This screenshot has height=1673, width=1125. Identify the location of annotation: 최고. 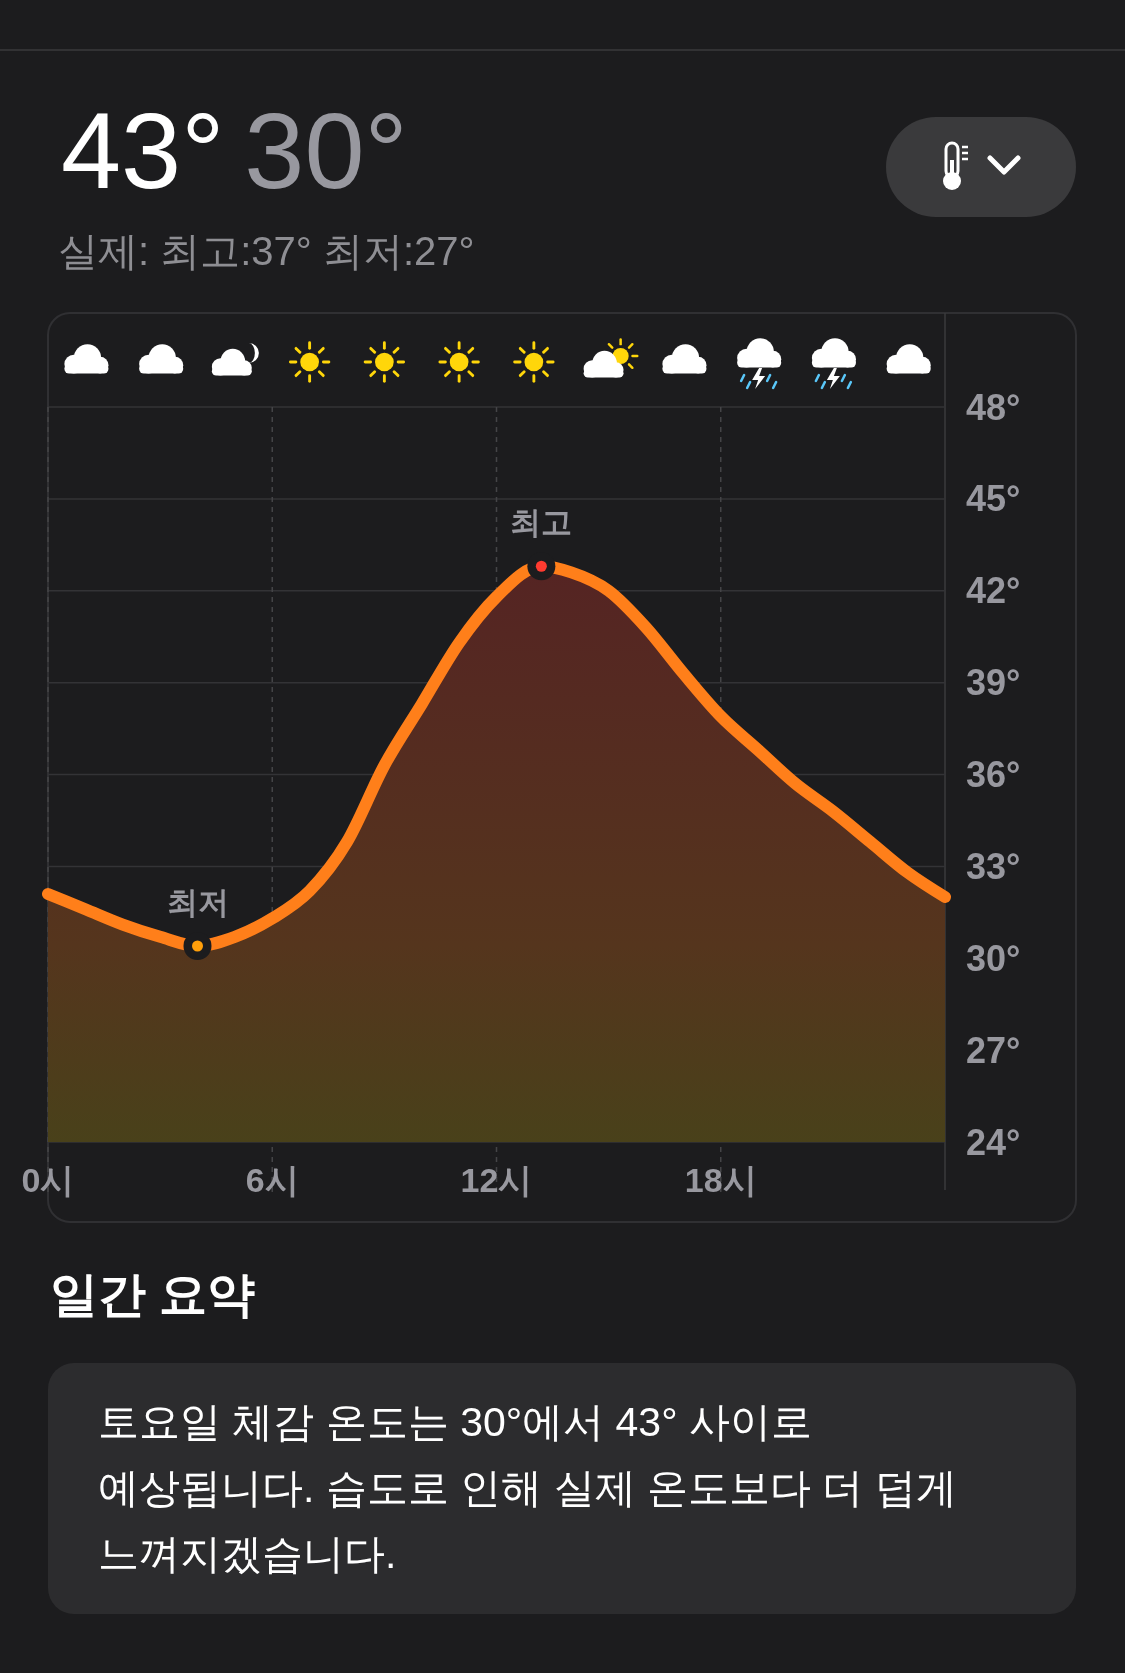
(541, 523).